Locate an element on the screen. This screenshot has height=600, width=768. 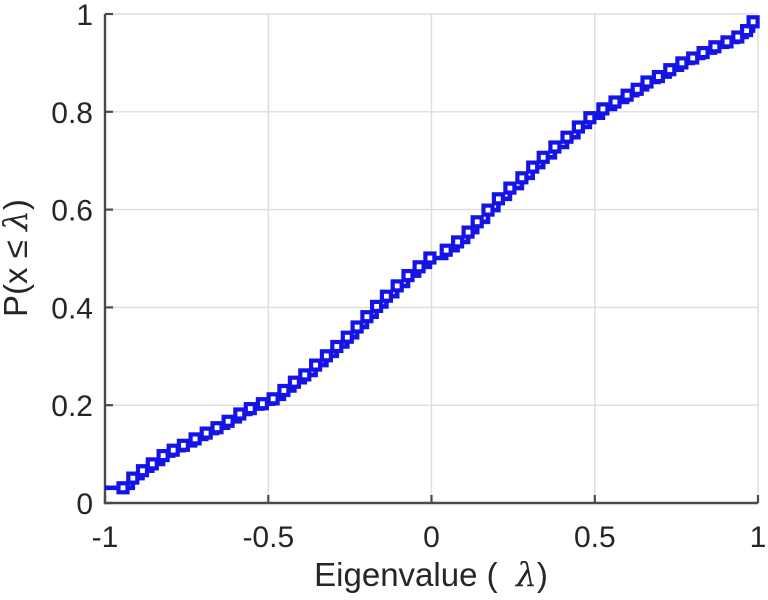
x-axis-label: Eigenvalue ( λ) is located at coordinates (431, 574).